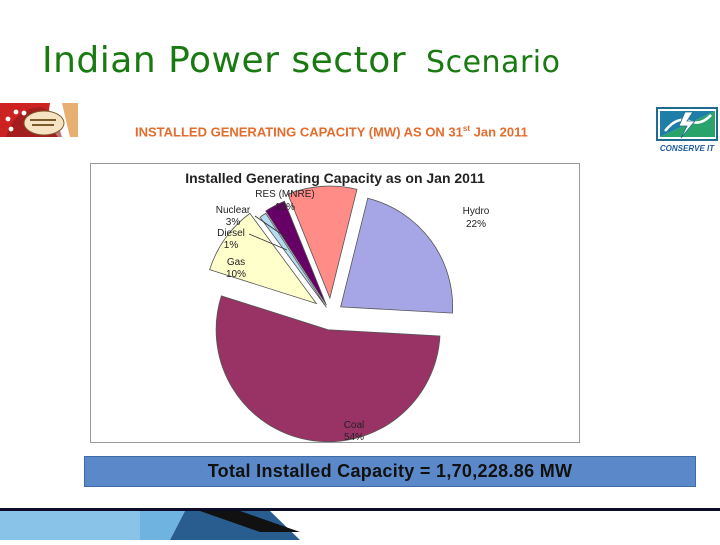 The image size is (720, 545). What do you see at coordinates (231, 245) in the screenshot?
I see `slice-value-diesel: 1%` at bounding box center [231, 245].